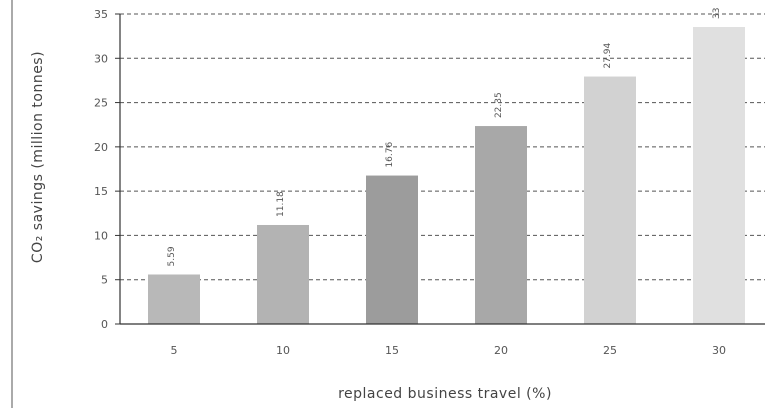 The width and height of the screenshot is (765, 408). Describe the element at coordinates (104, 280) in the screenshot. I see `y-tick-label: 5` at that location.